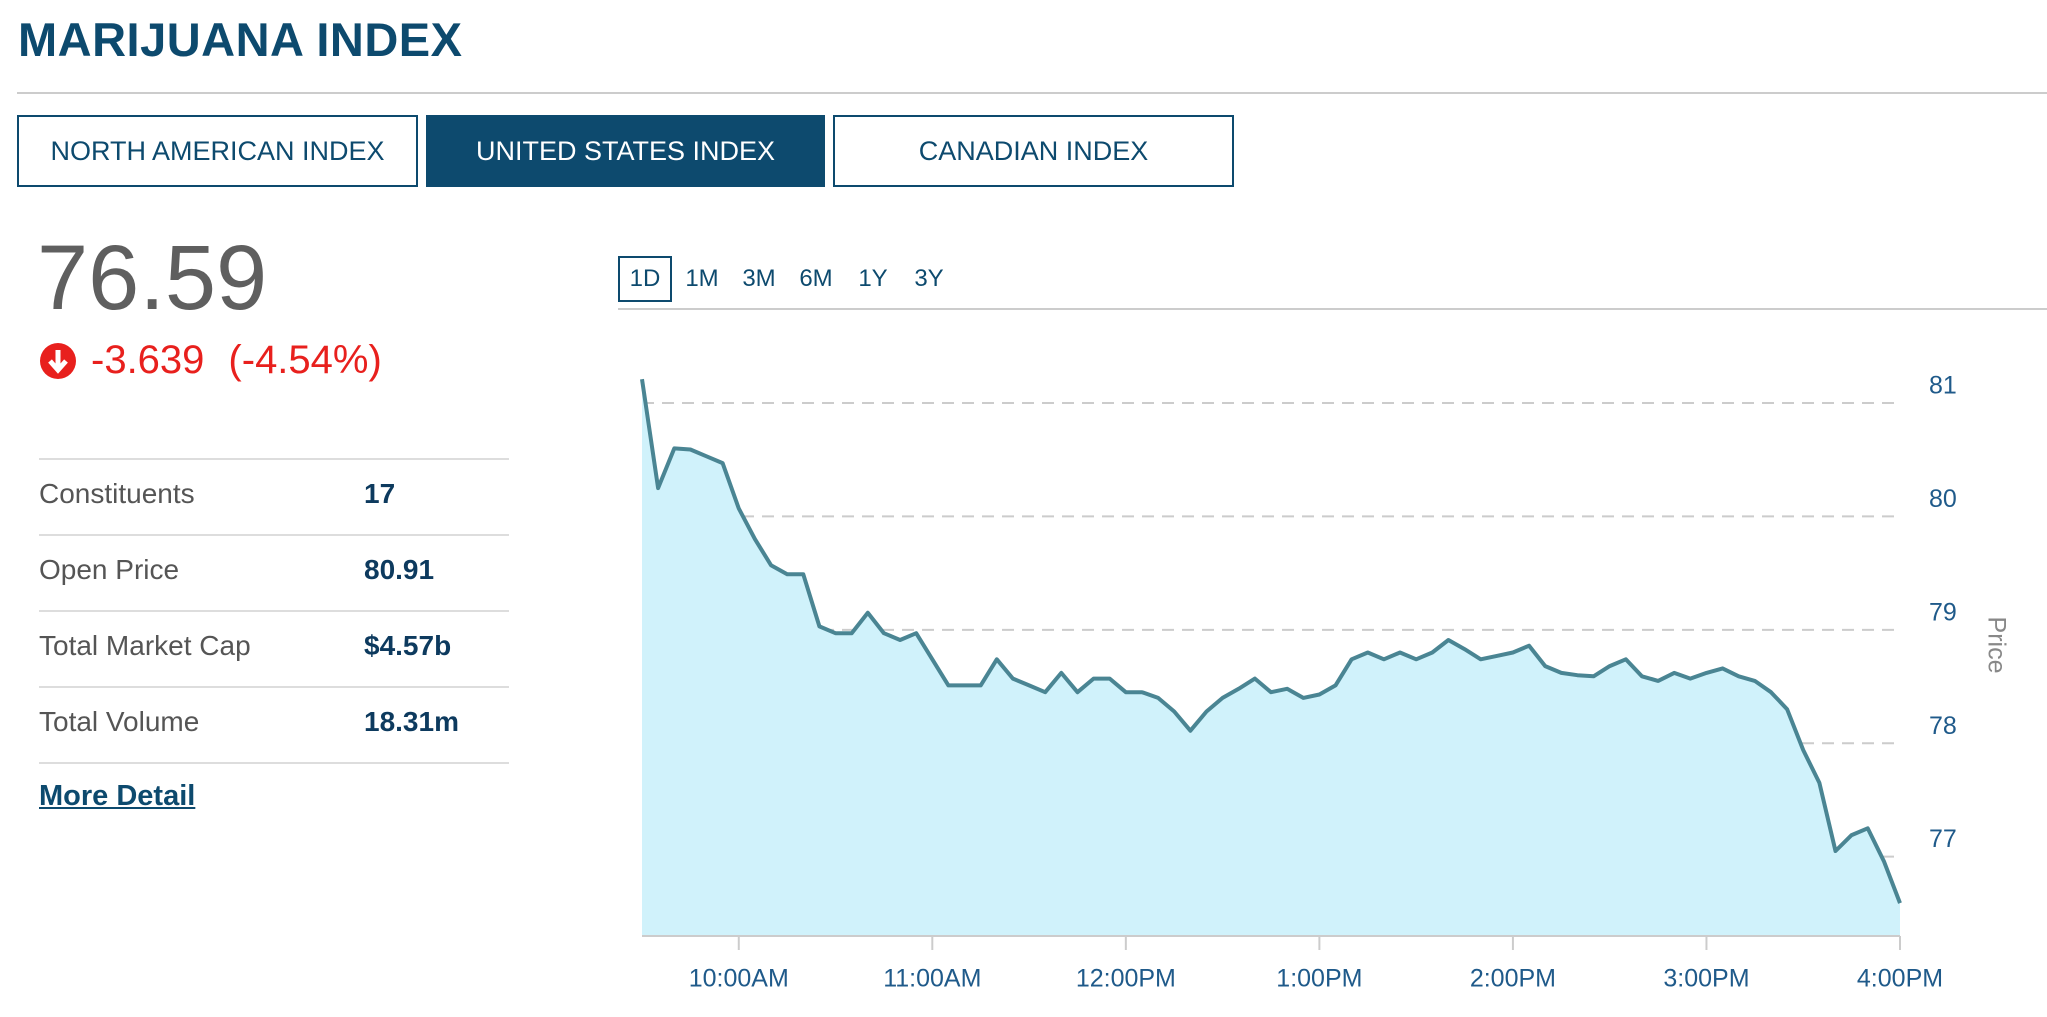 The width and height of the screenshot is (2047, 1017). What do you see at coordinates (1319, 979) in the screenshot?
I see `x-tick-label: 1:00PM` at bounding box center [1319, 979].